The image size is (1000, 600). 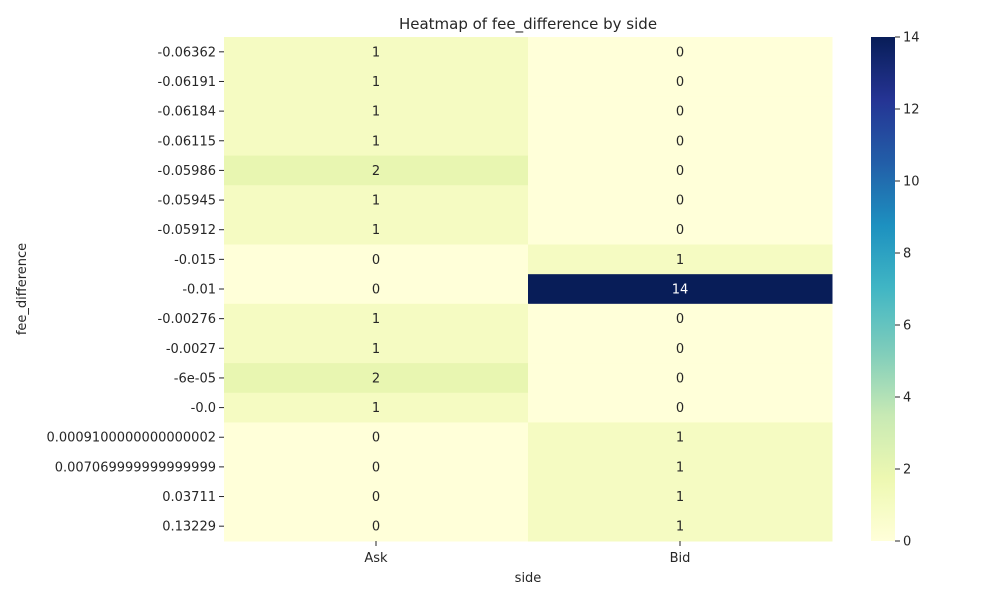 I want to click on colorbar-tick-label: 4, so click(x=907, y=398).